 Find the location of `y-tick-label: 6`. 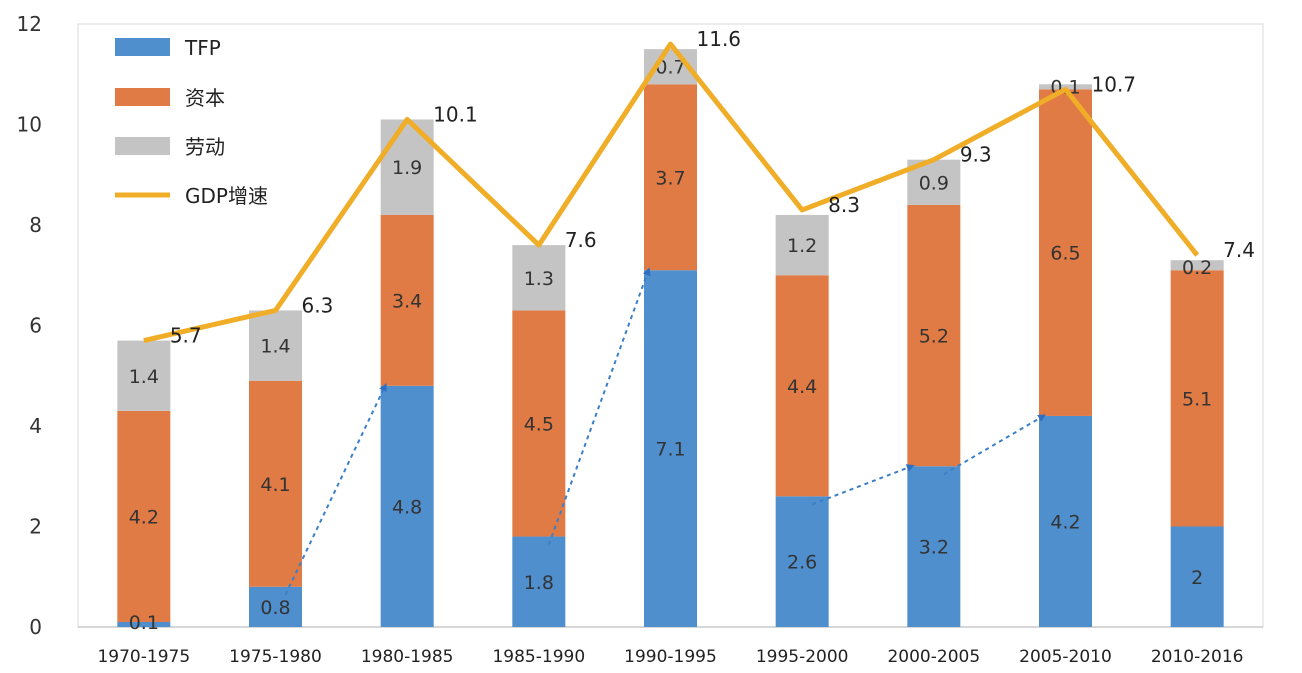

y-tick-label: 6 is located at coordinates (35, 326).